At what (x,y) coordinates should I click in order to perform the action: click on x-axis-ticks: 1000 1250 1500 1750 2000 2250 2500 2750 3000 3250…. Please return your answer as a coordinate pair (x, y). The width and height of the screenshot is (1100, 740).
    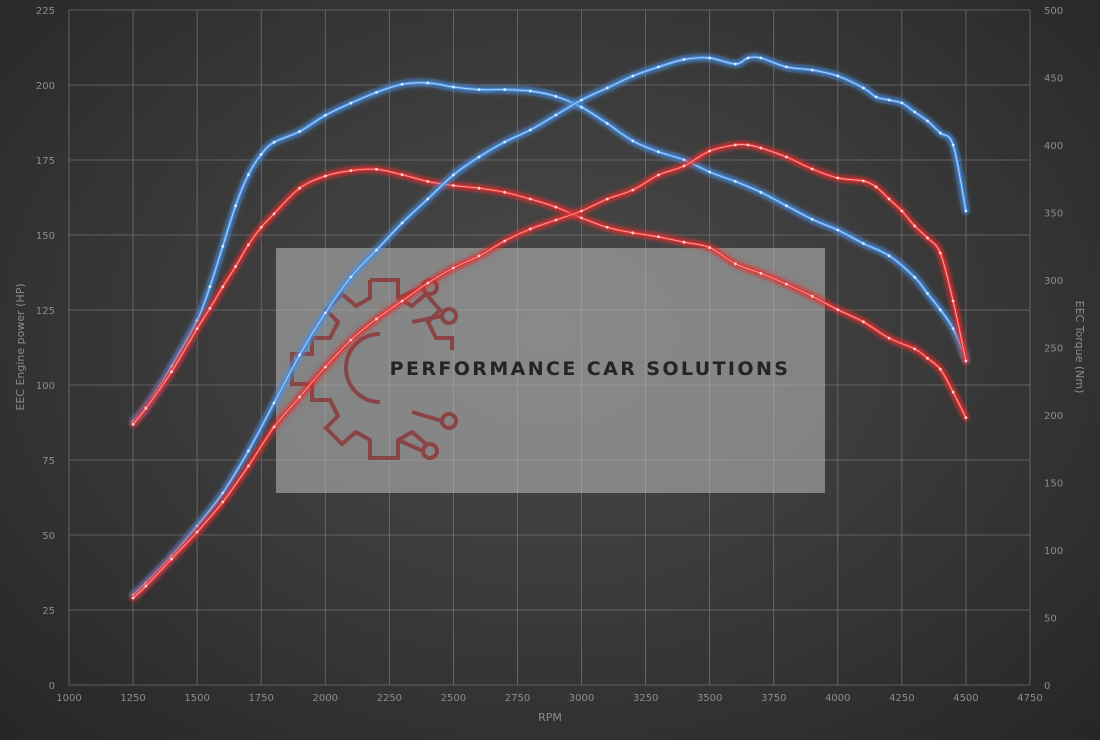
    Looking at the image, I should click on (549, 698).